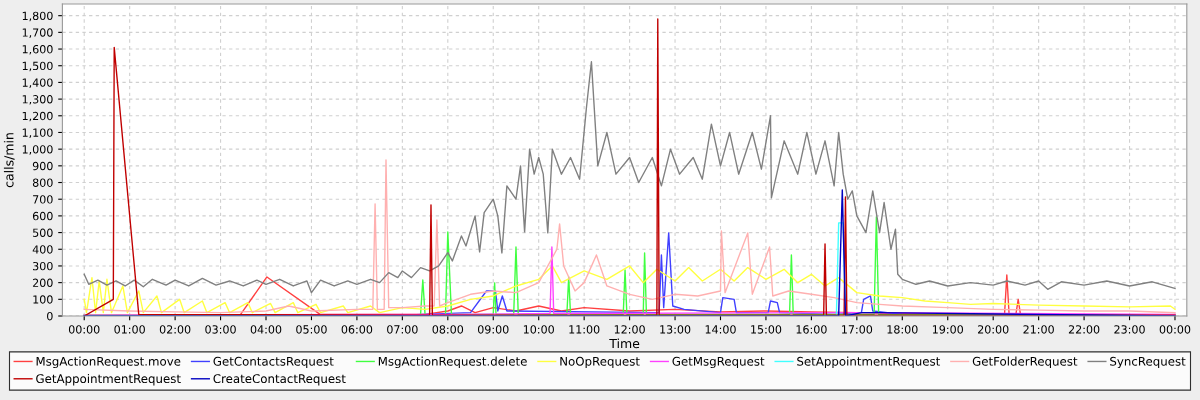 This screenshot has width=1200, height=400. Describe the element at coordinates (50, 316) in the screenshot. I see `y-tick-label: 0` at that location.